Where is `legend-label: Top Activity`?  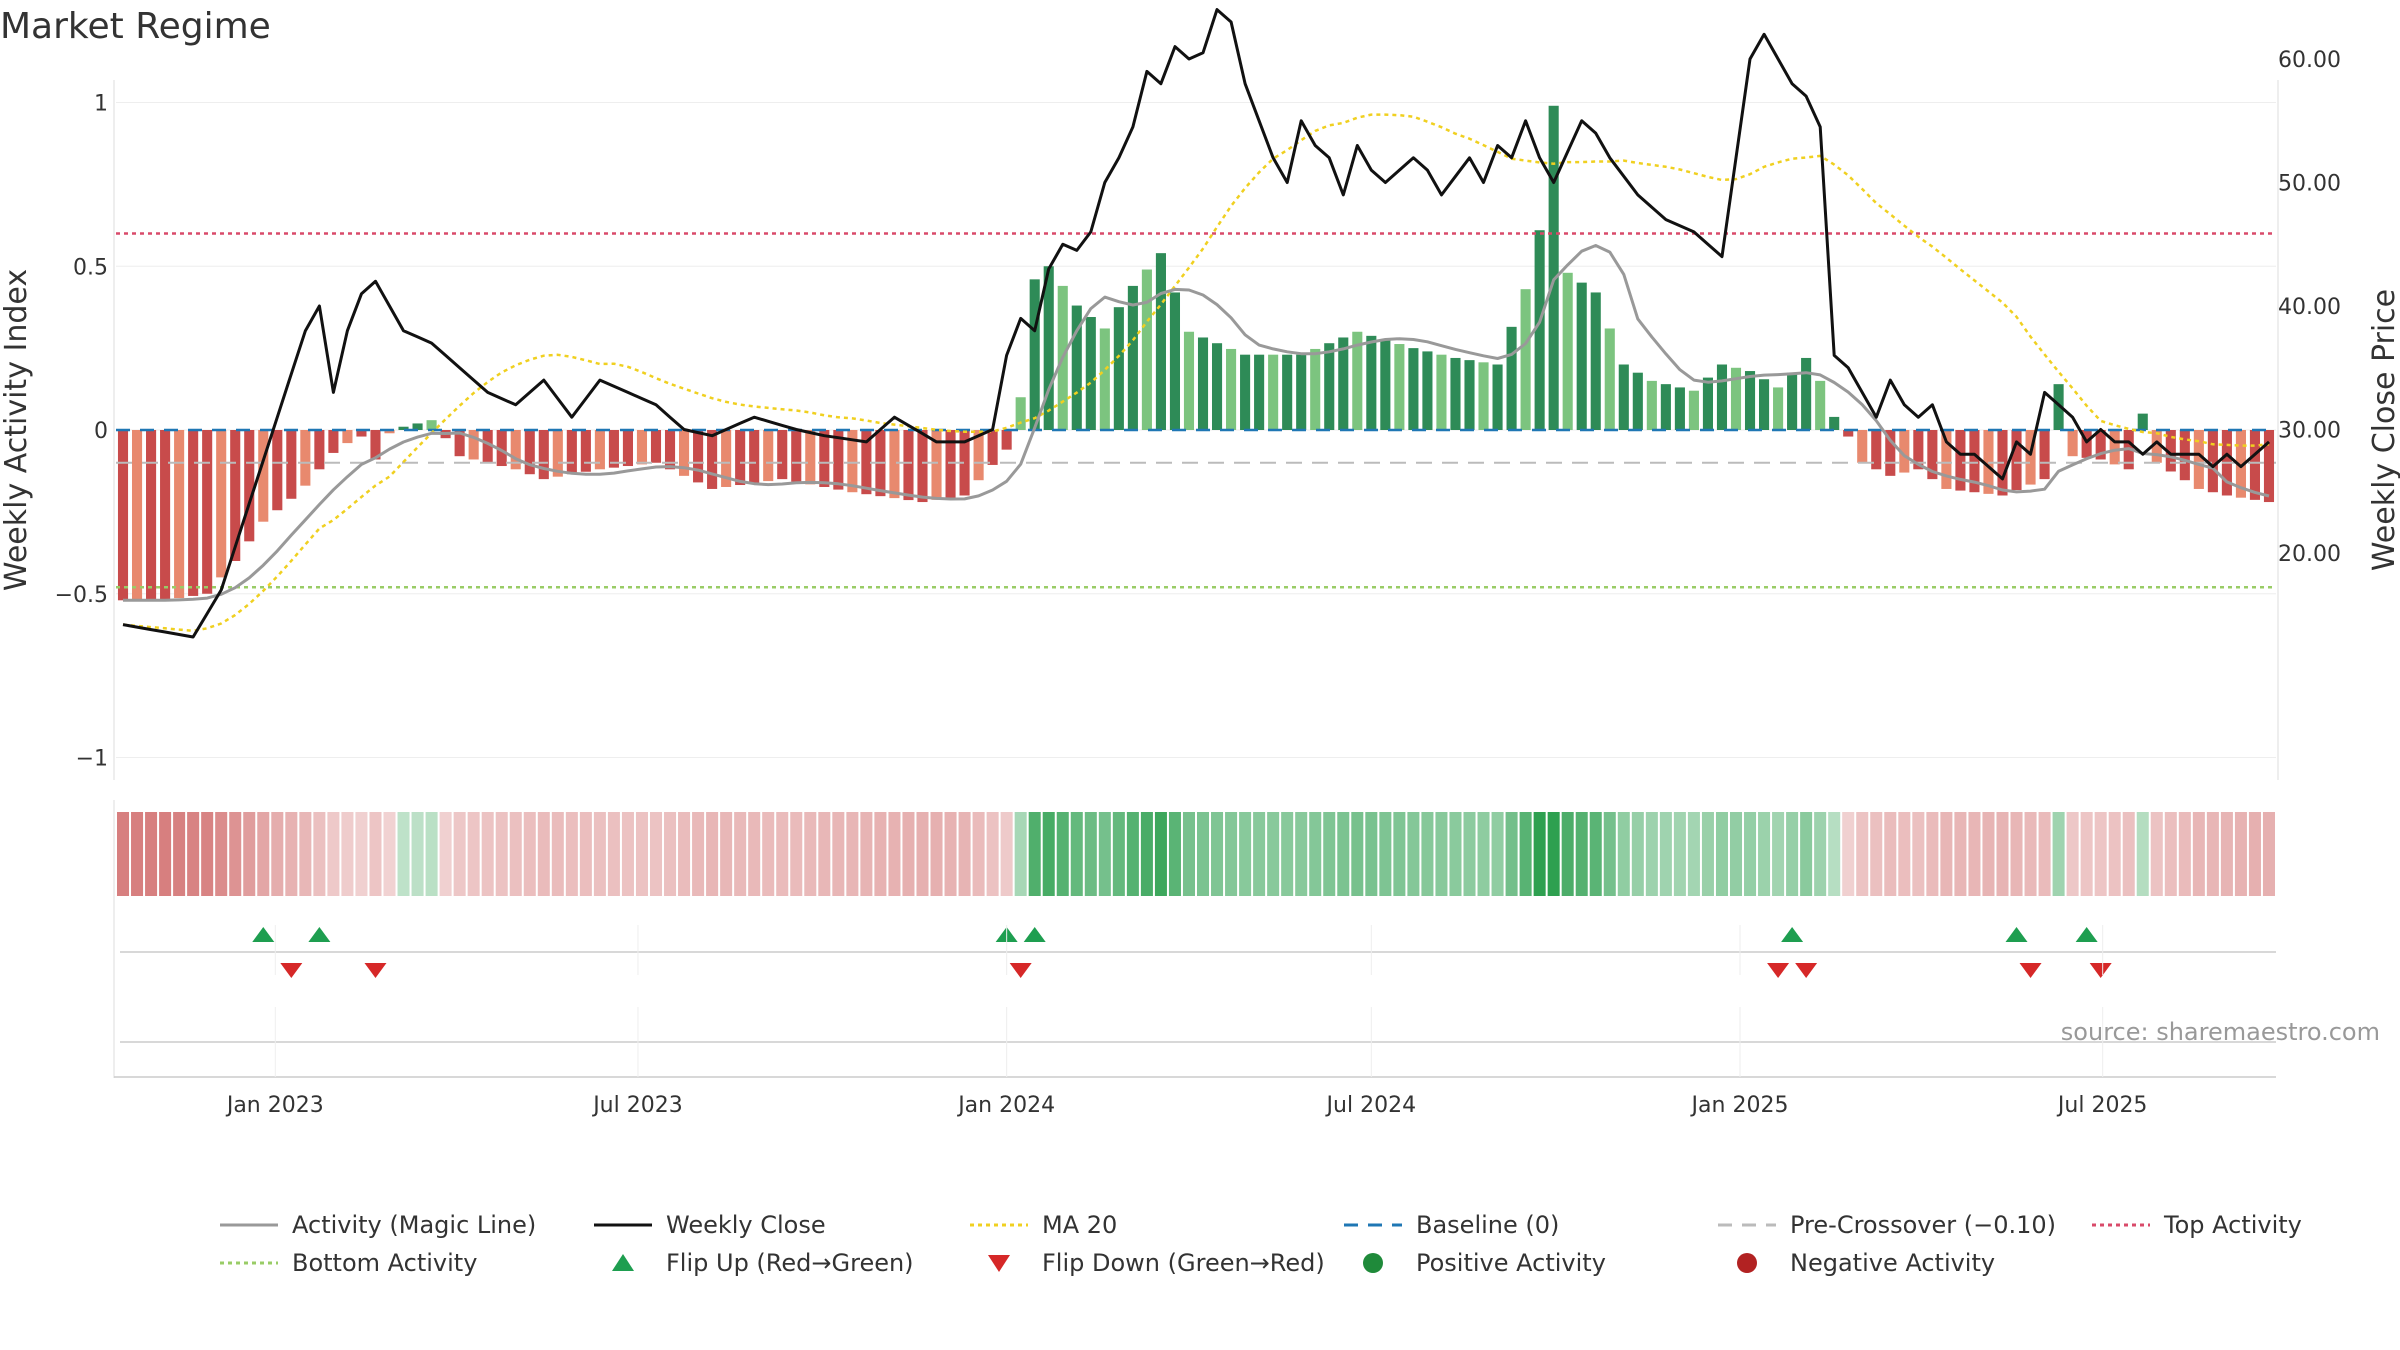
legend-label: Top Activity is located at coordinates (2232, 1225).